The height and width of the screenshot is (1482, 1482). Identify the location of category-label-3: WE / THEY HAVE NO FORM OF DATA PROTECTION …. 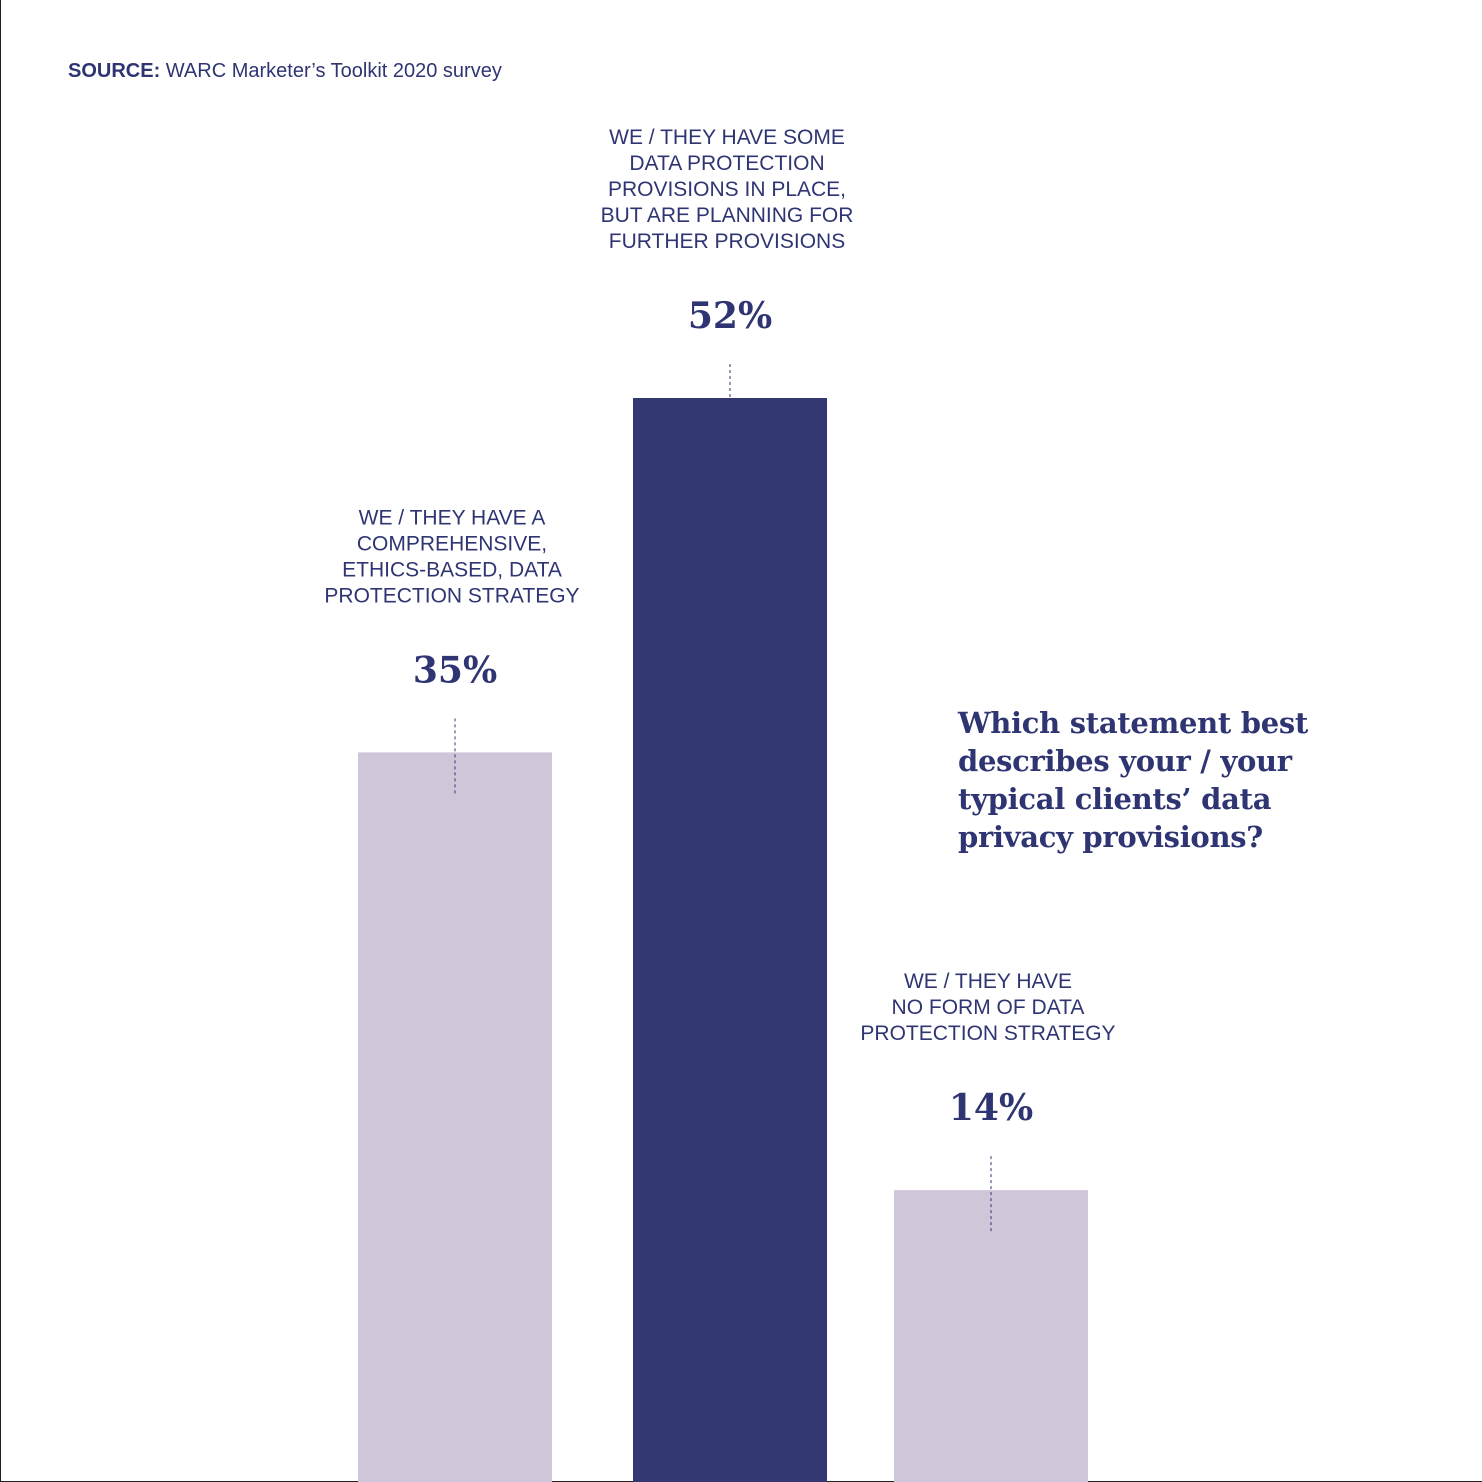
(987, 1007).